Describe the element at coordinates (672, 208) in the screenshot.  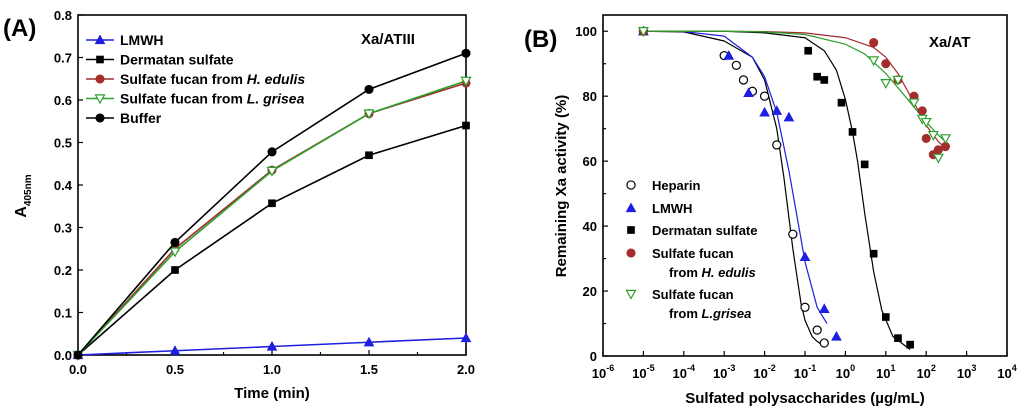
I see `panel-b-legend-label: LMWH` at that location.